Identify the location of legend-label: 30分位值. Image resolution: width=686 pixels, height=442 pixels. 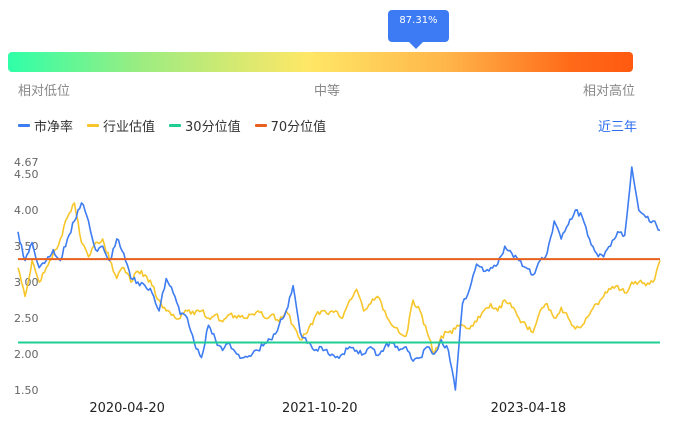
(213, 127).